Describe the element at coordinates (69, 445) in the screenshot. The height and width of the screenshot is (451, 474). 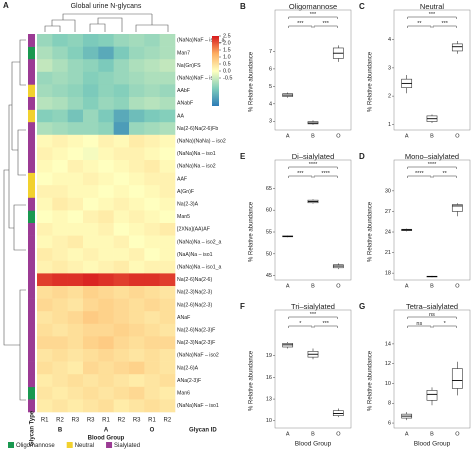
I see `legend-swatch` at that location.